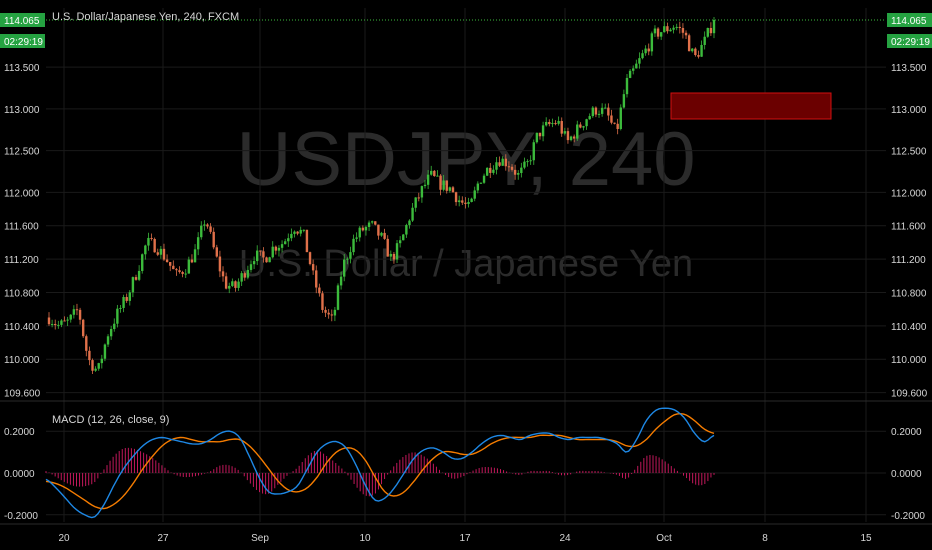  Describe the element at coordinates (465, 538) in the screenshot. I see `time-axis: 20 27 Sep 10 17 24 Oct 8 15` at that location.